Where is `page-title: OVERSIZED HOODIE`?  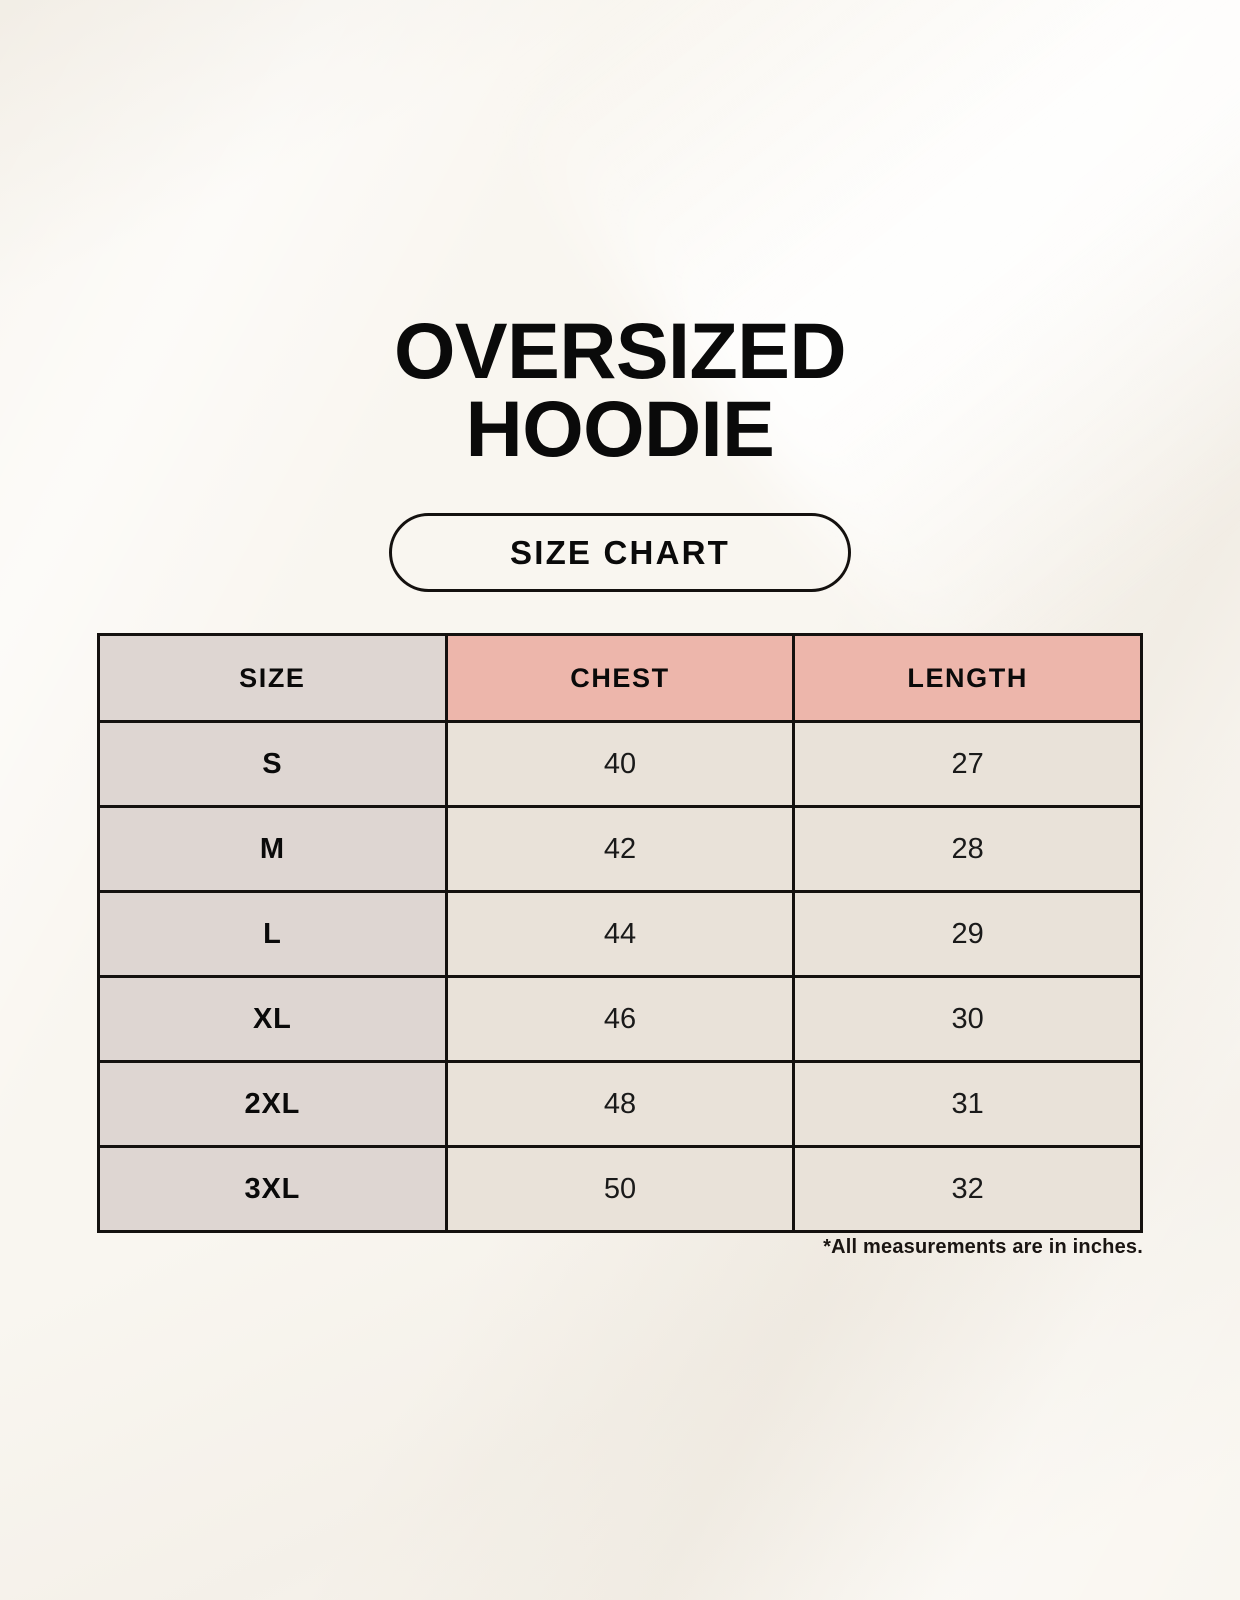
page-title: OVERSIZED HOODIE is located at coordinates (620, 389).